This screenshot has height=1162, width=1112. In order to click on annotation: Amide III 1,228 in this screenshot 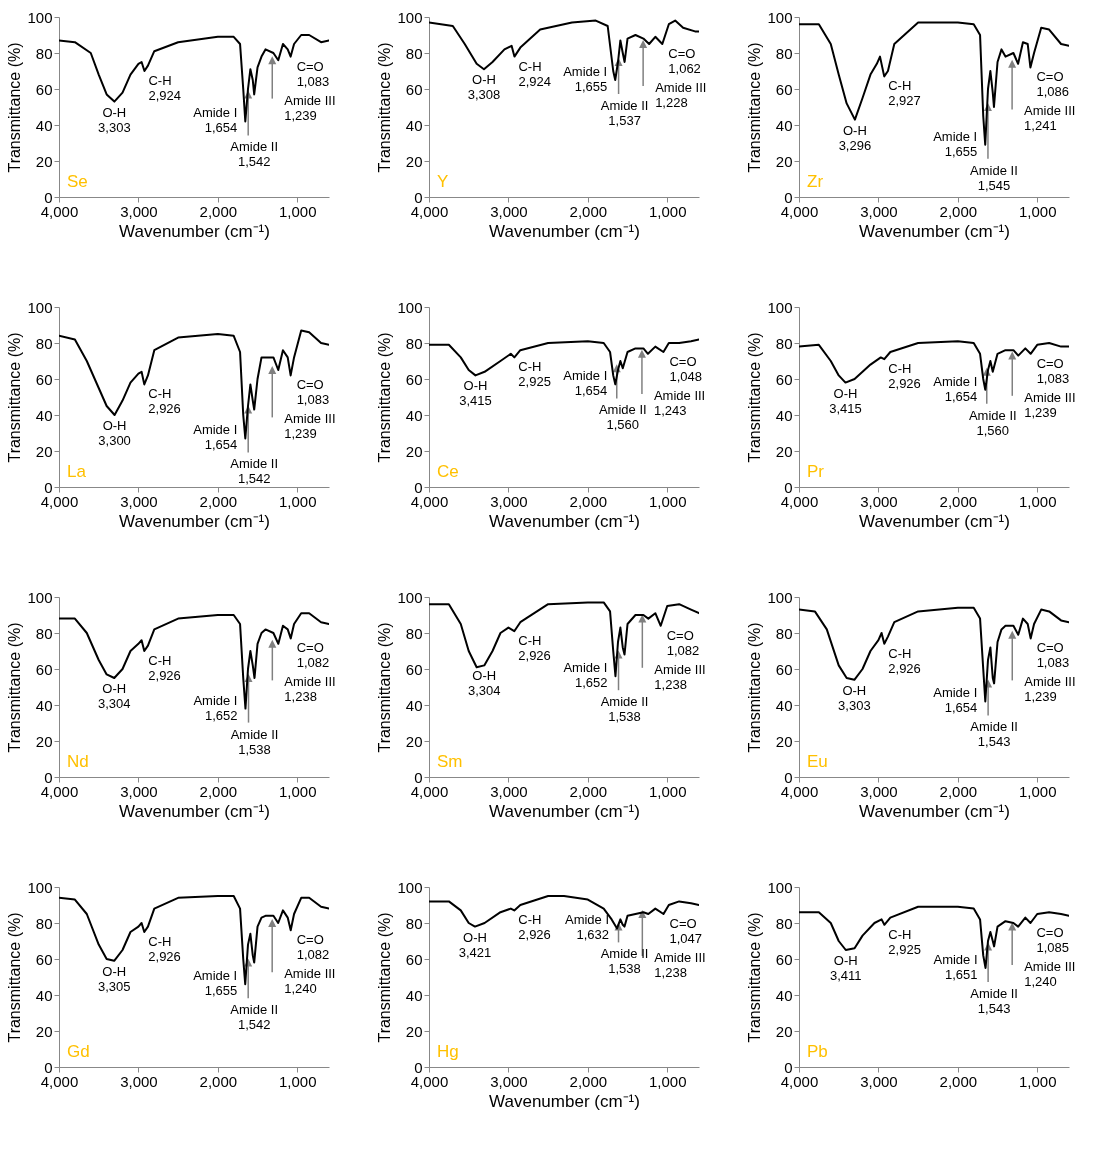, I will do `click(681, 95)`.